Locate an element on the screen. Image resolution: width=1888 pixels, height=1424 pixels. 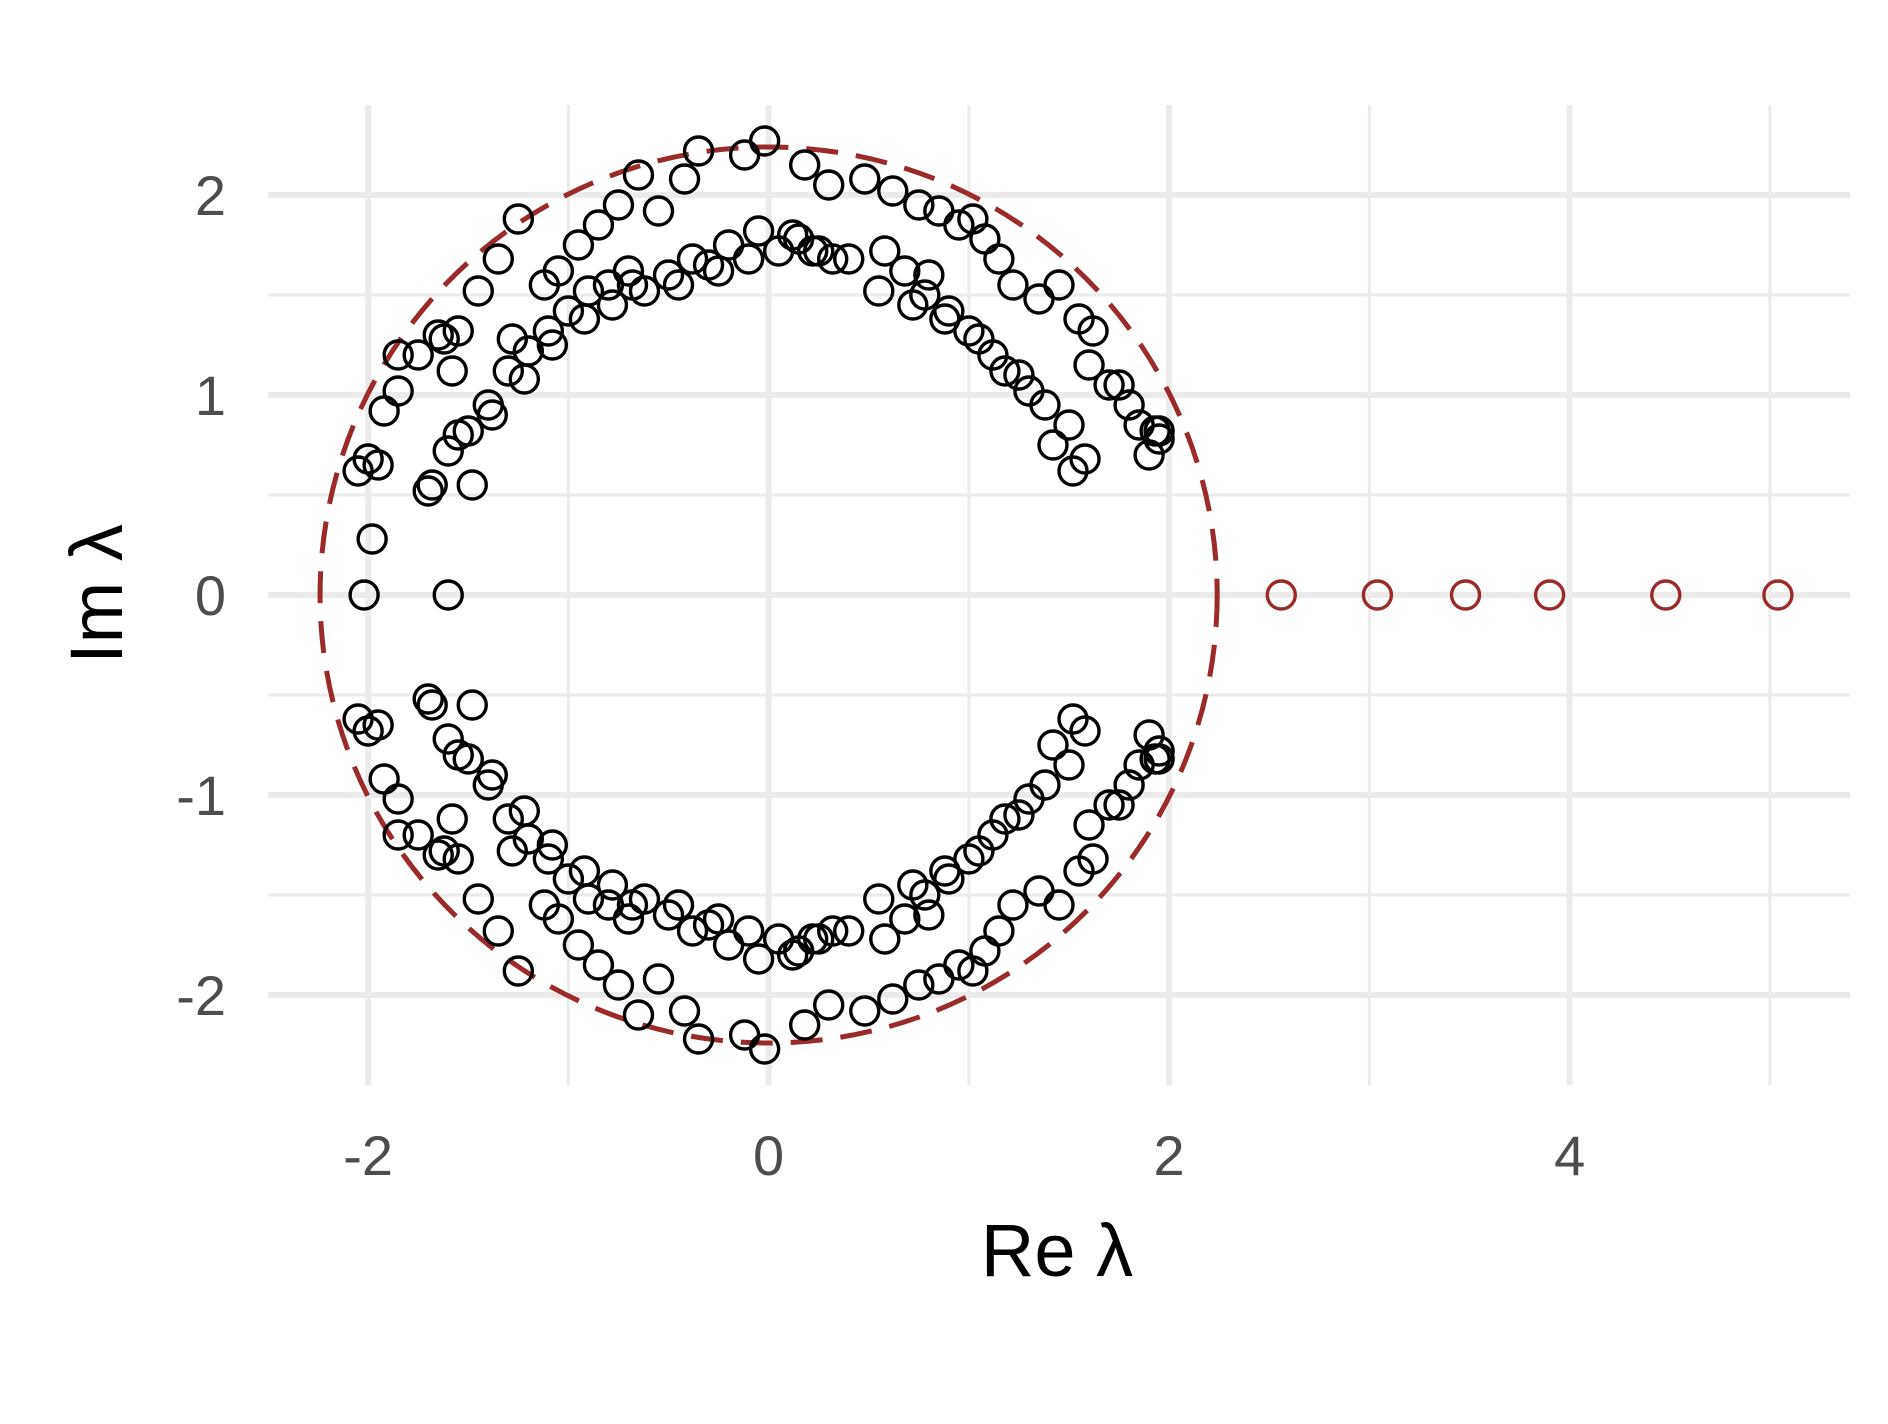
outlier-points is located at coordinates (1529, 595).